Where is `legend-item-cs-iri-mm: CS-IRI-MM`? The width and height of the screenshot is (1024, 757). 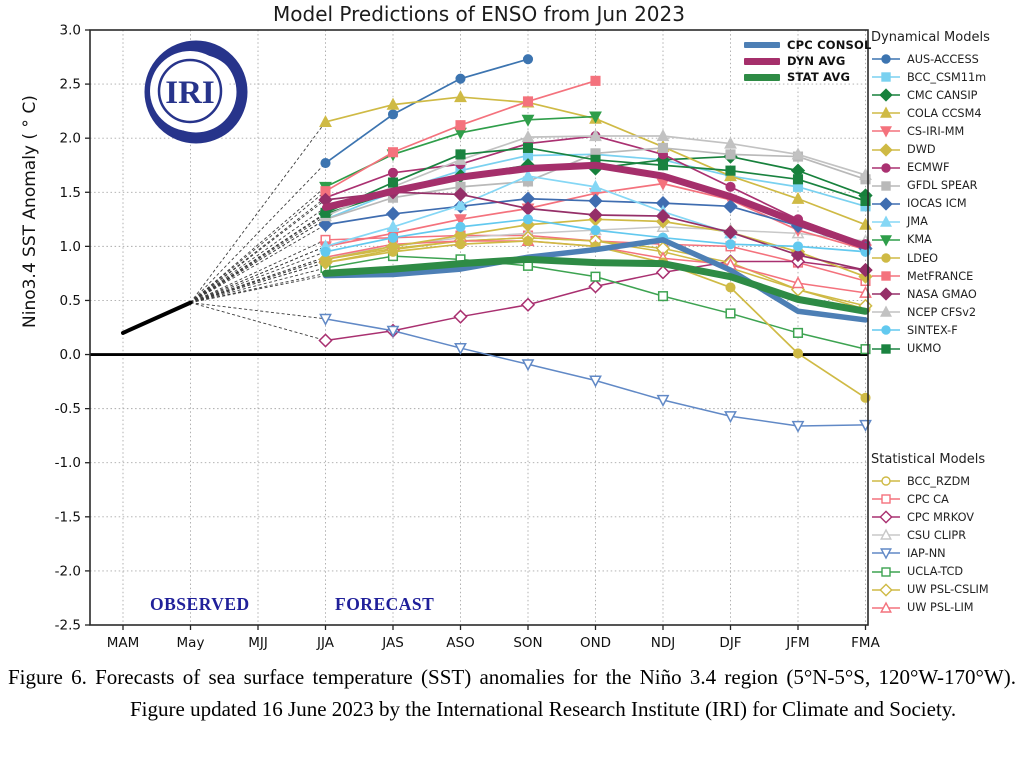 legend-item-cs-iri-mm: CS-IRI-MM is located at coordinates (947, 131).